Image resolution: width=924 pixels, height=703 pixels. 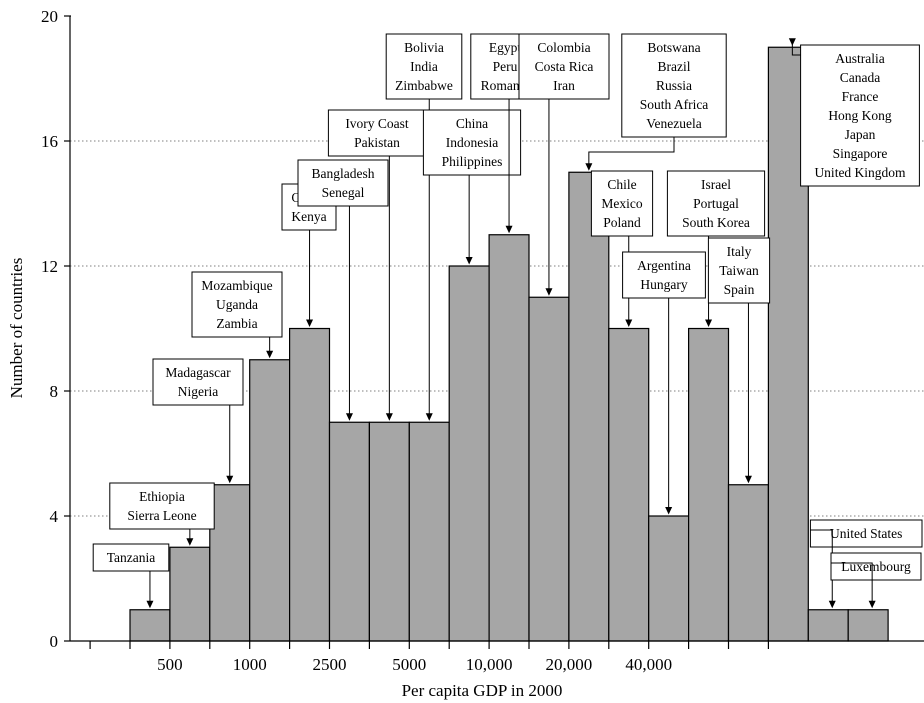 I want to click on annotation-label: Iran, so click(x=564, y=85).